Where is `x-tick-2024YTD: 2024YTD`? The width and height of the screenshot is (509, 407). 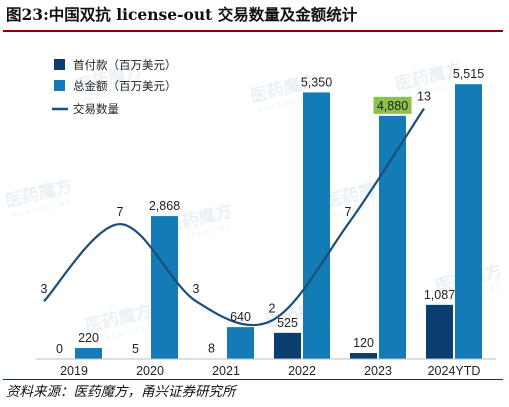 x-tick-2024YTD: 2024YTD is located at coordinates (454, 371).